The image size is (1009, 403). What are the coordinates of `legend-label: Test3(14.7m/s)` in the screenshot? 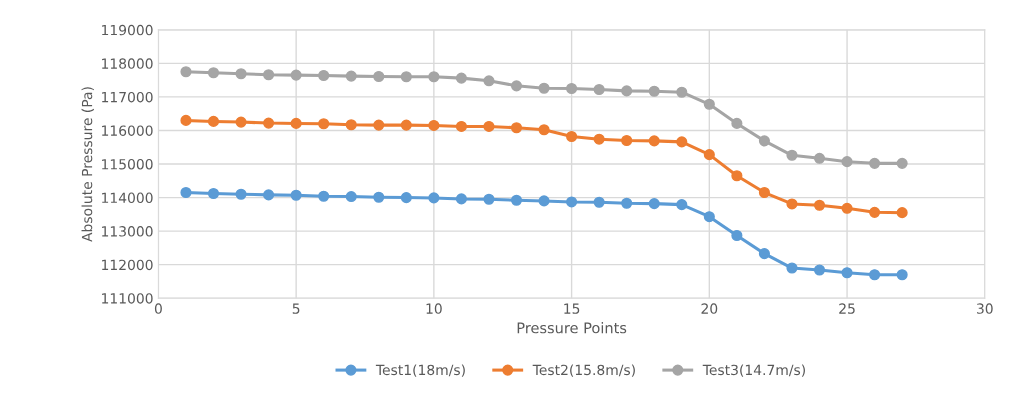 It's located at (753, 370).